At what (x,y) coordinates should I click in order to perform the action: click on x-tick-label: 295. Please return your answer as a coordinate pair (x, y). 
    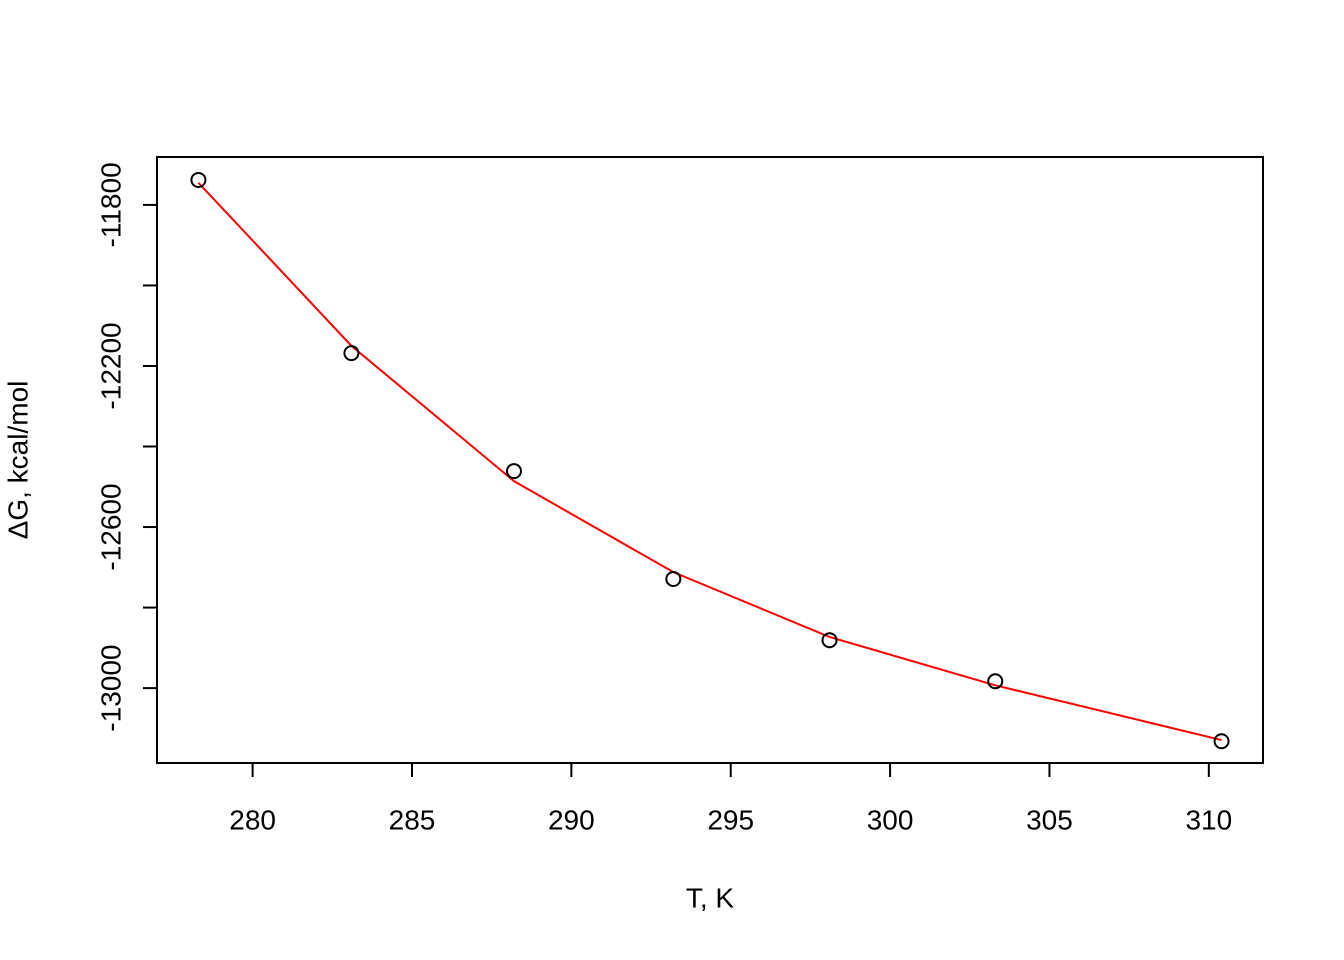
    Looking at the image, I should click on (730, 819).